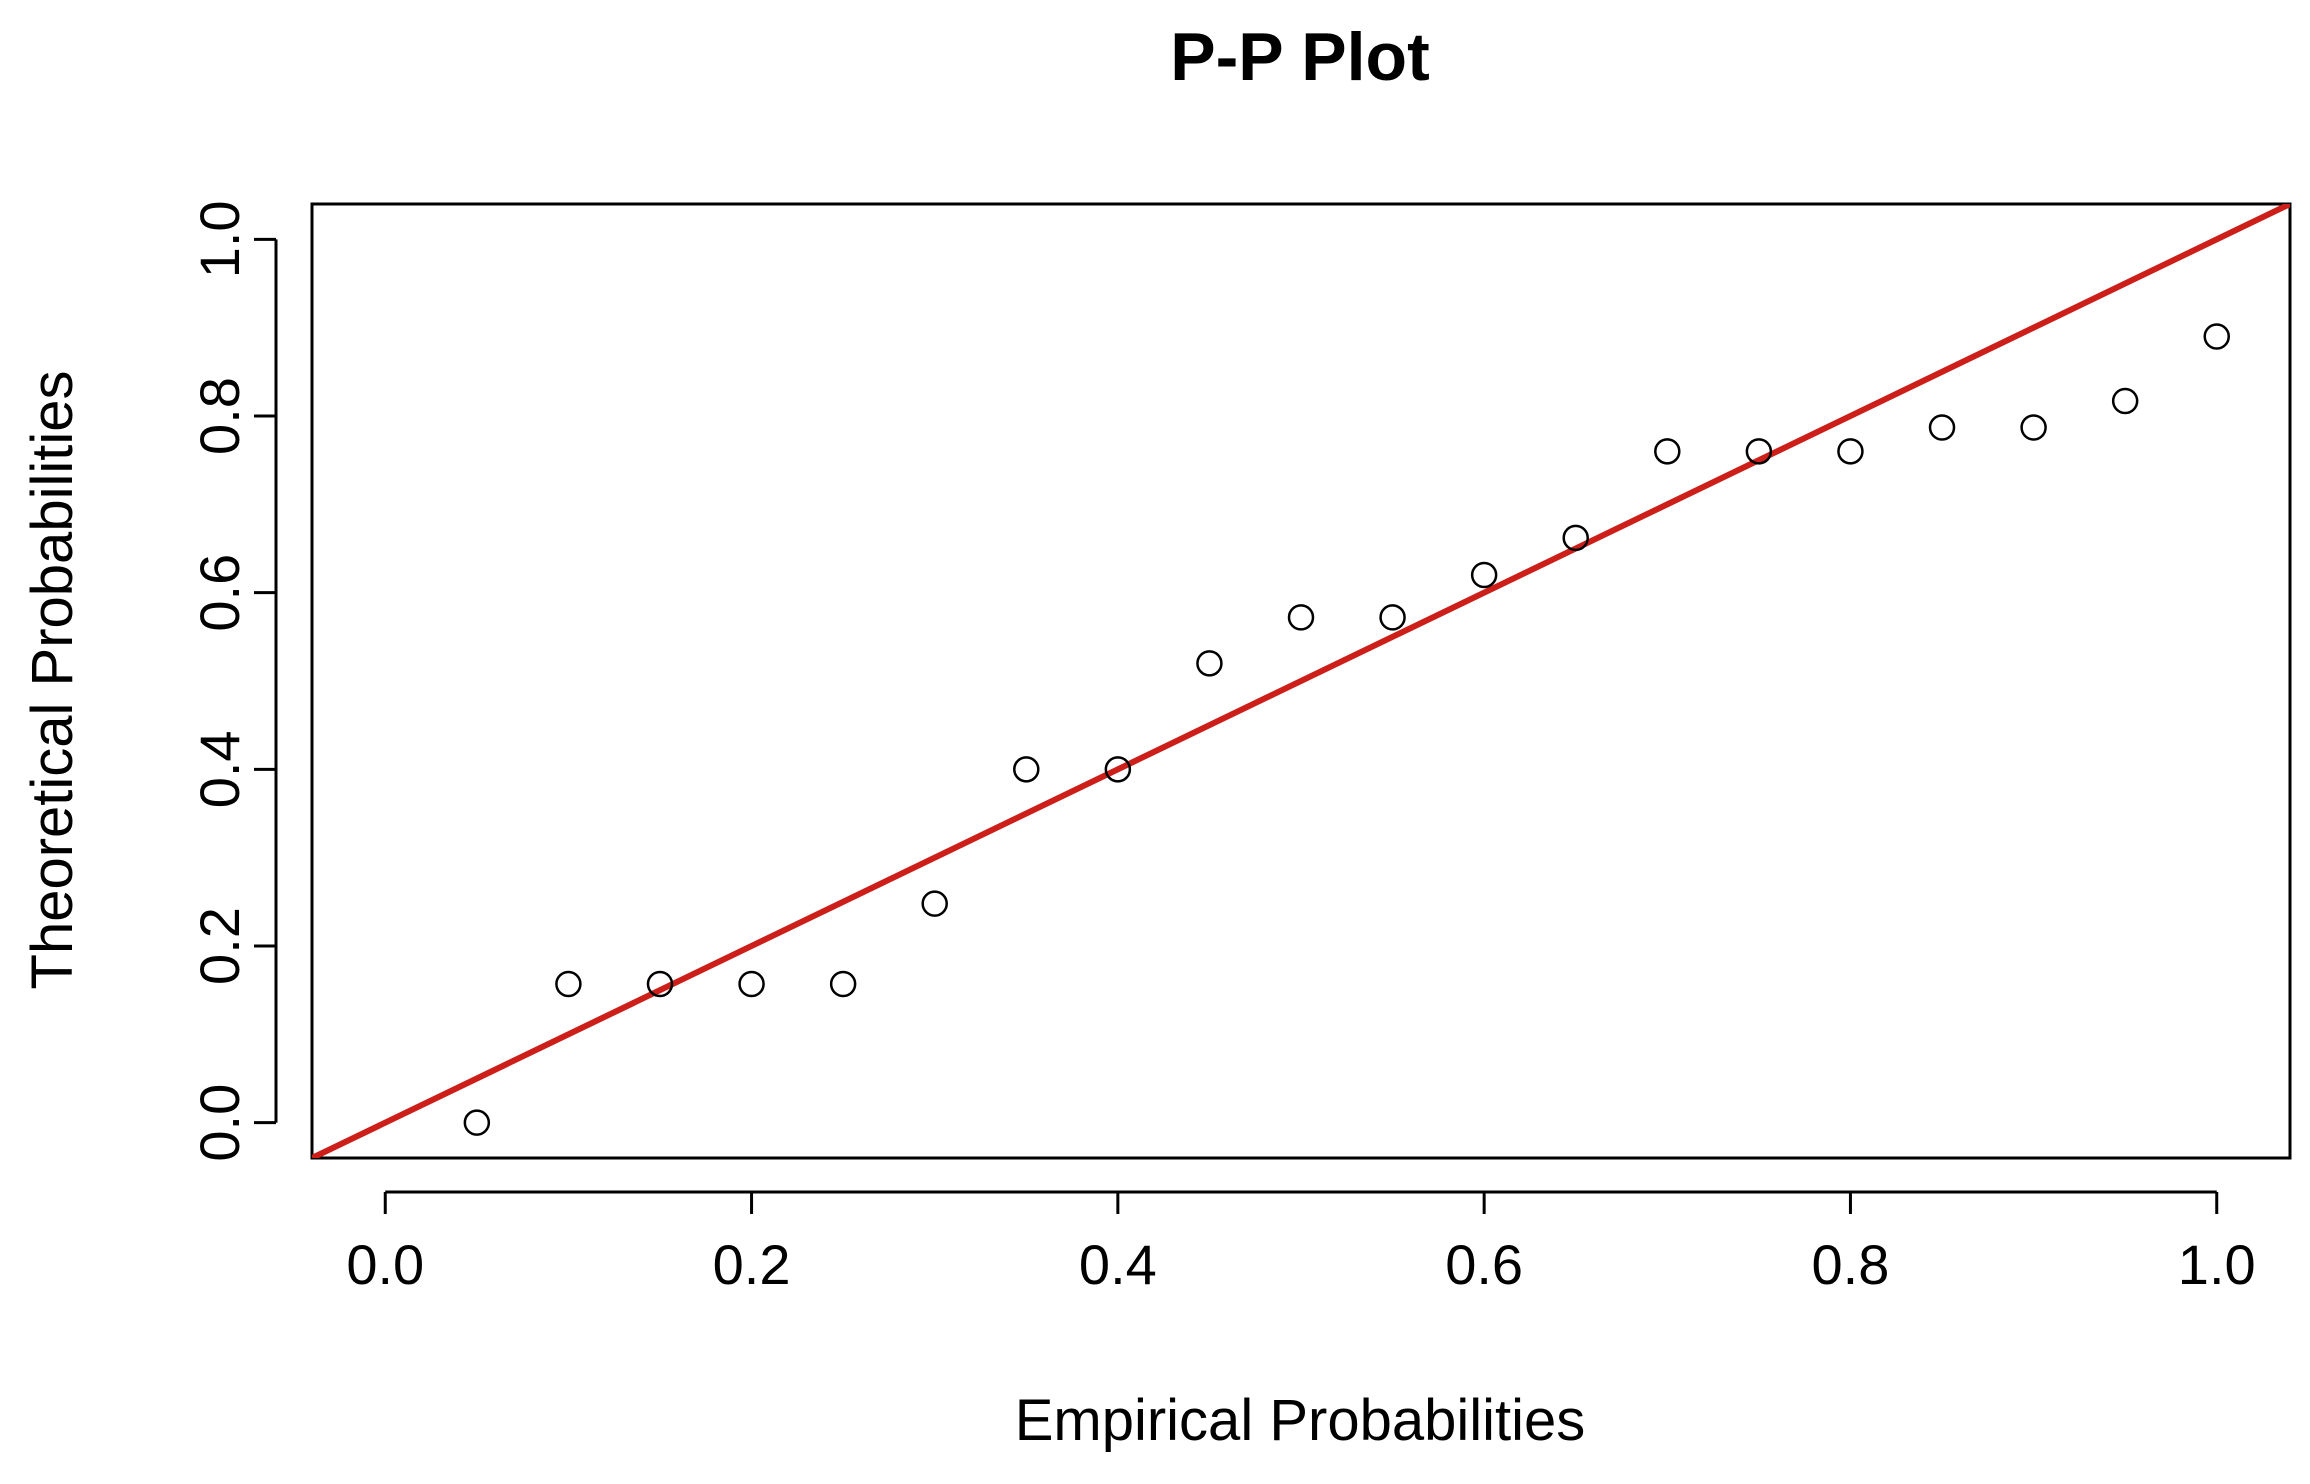 Image resolution: width=2310 pixels, height=1484 pixels. What do you see at coordinates (1118, 1264) in the screenshot?
I see `x-tick-label: 0.4` at bounding box center [1118, 1264].